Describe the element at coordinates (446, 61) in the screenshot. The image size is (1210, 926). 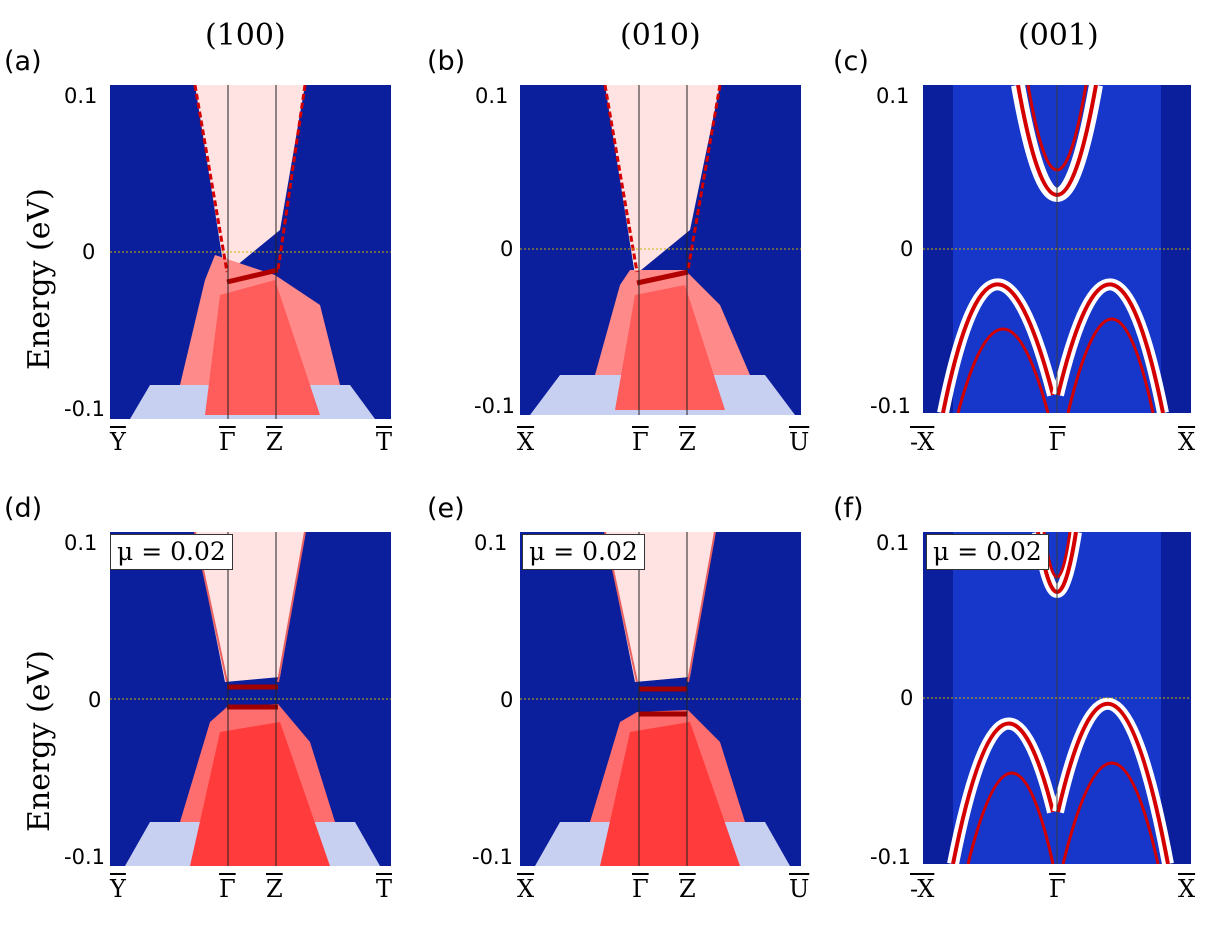
I see `panel-label-b: (b)` at that location.